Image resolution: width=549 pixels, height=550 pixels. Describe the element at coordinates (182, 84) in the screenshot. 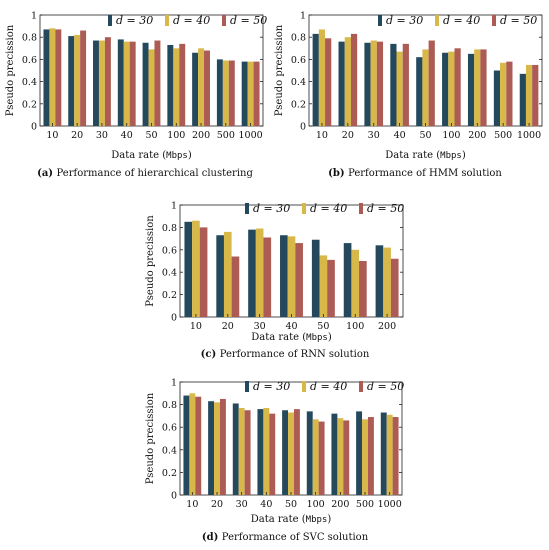

I see `bar-a-100-s3` at that location.